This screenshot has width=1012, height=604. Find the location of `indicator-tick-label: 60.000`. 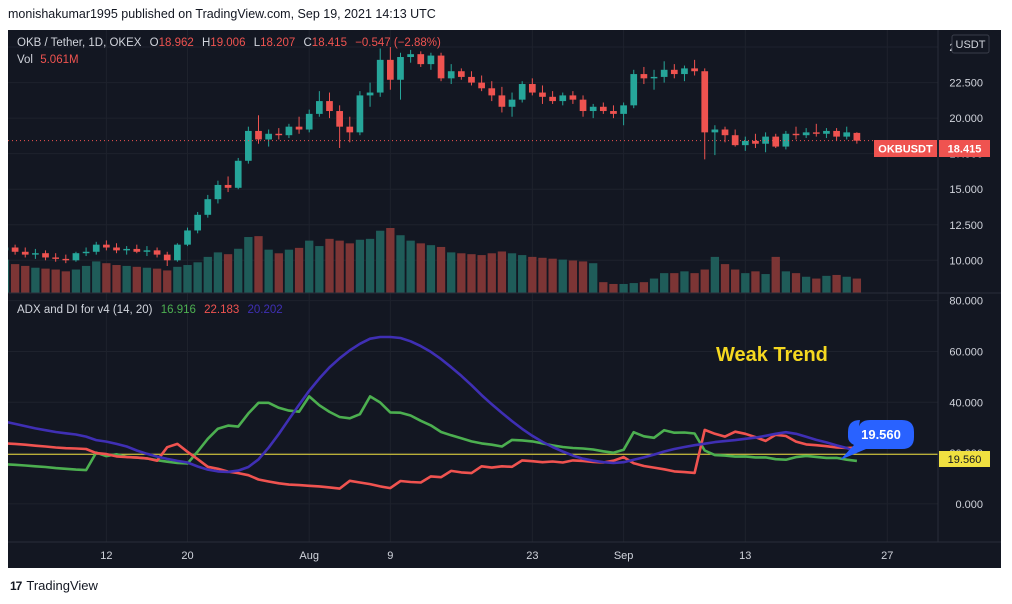

indicator-tick-label: 60.000 is located at coordinates (966, 352).